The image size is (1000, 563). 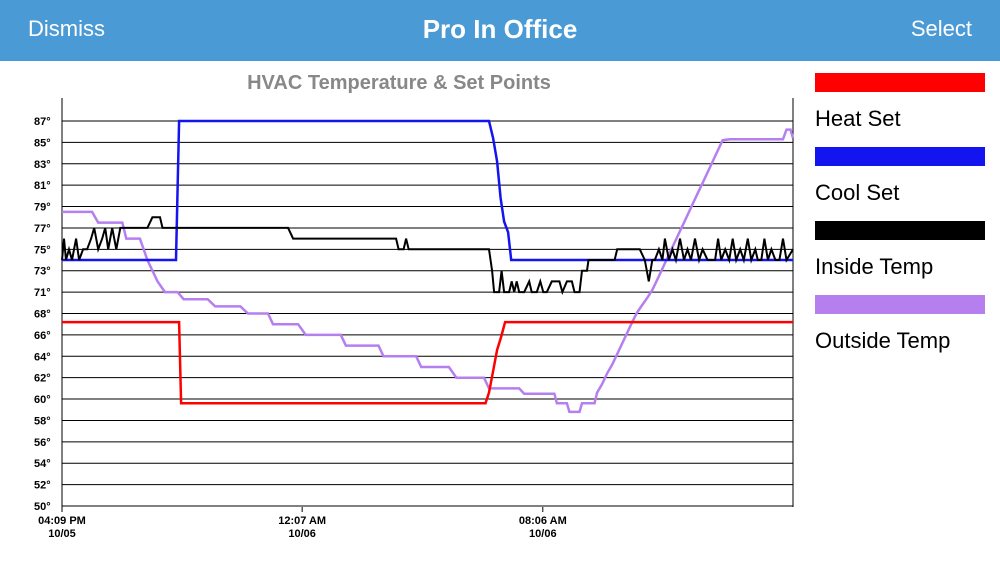 I want to click on legend-item: Heat Set, so click(x=902, y=110).